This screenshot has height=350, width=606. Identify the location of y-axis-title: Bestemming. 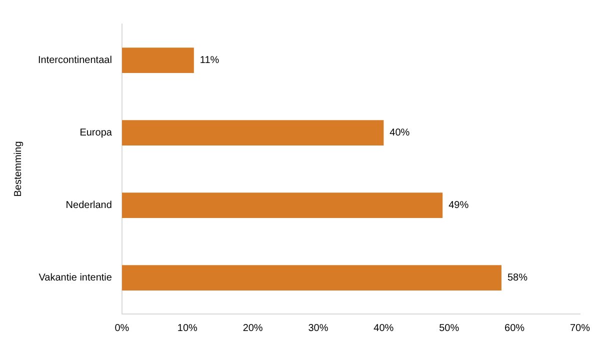
(18, 169).